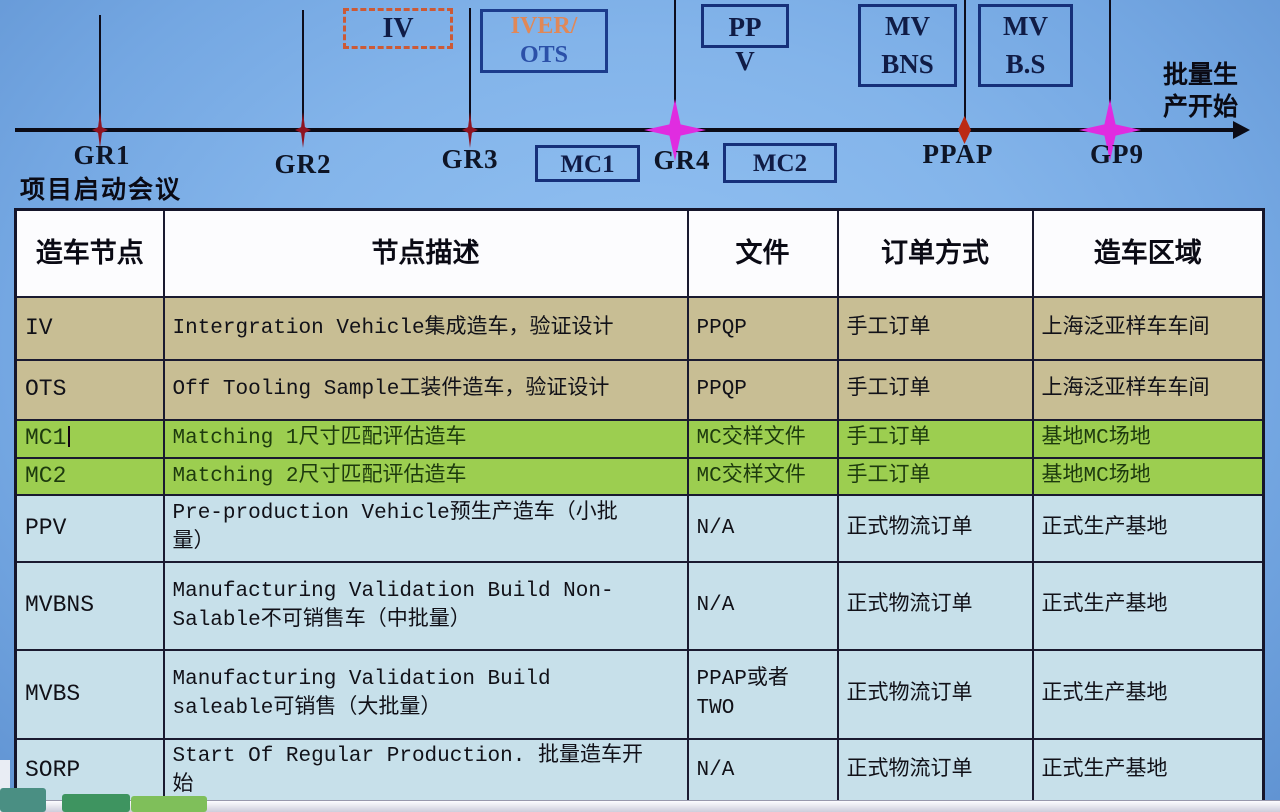 The width and height of the screenshot is (1280, 812). What do you see at coordinates (89, 476) in the screenshot?
I see `cell-node: MC2` at bounding box center [89, 476].